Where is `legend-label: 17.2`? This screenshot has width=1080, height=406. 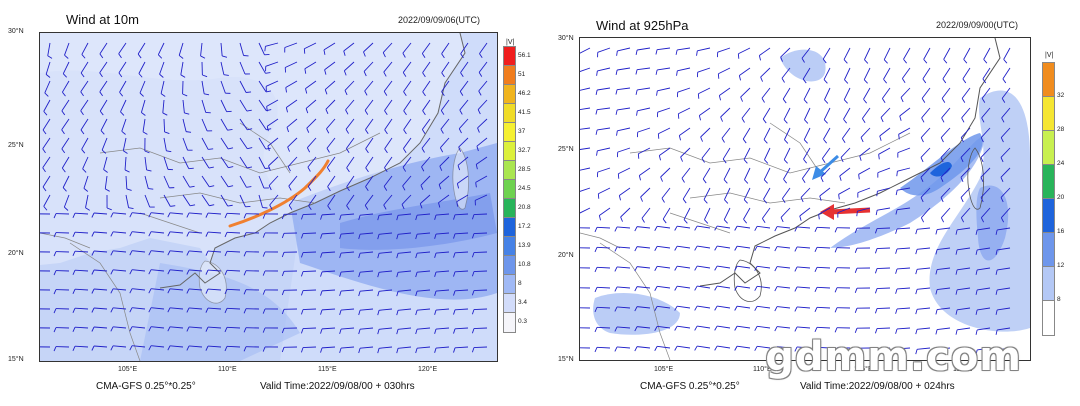 legend-label: 17.2 is located at coordinates (524, 226).